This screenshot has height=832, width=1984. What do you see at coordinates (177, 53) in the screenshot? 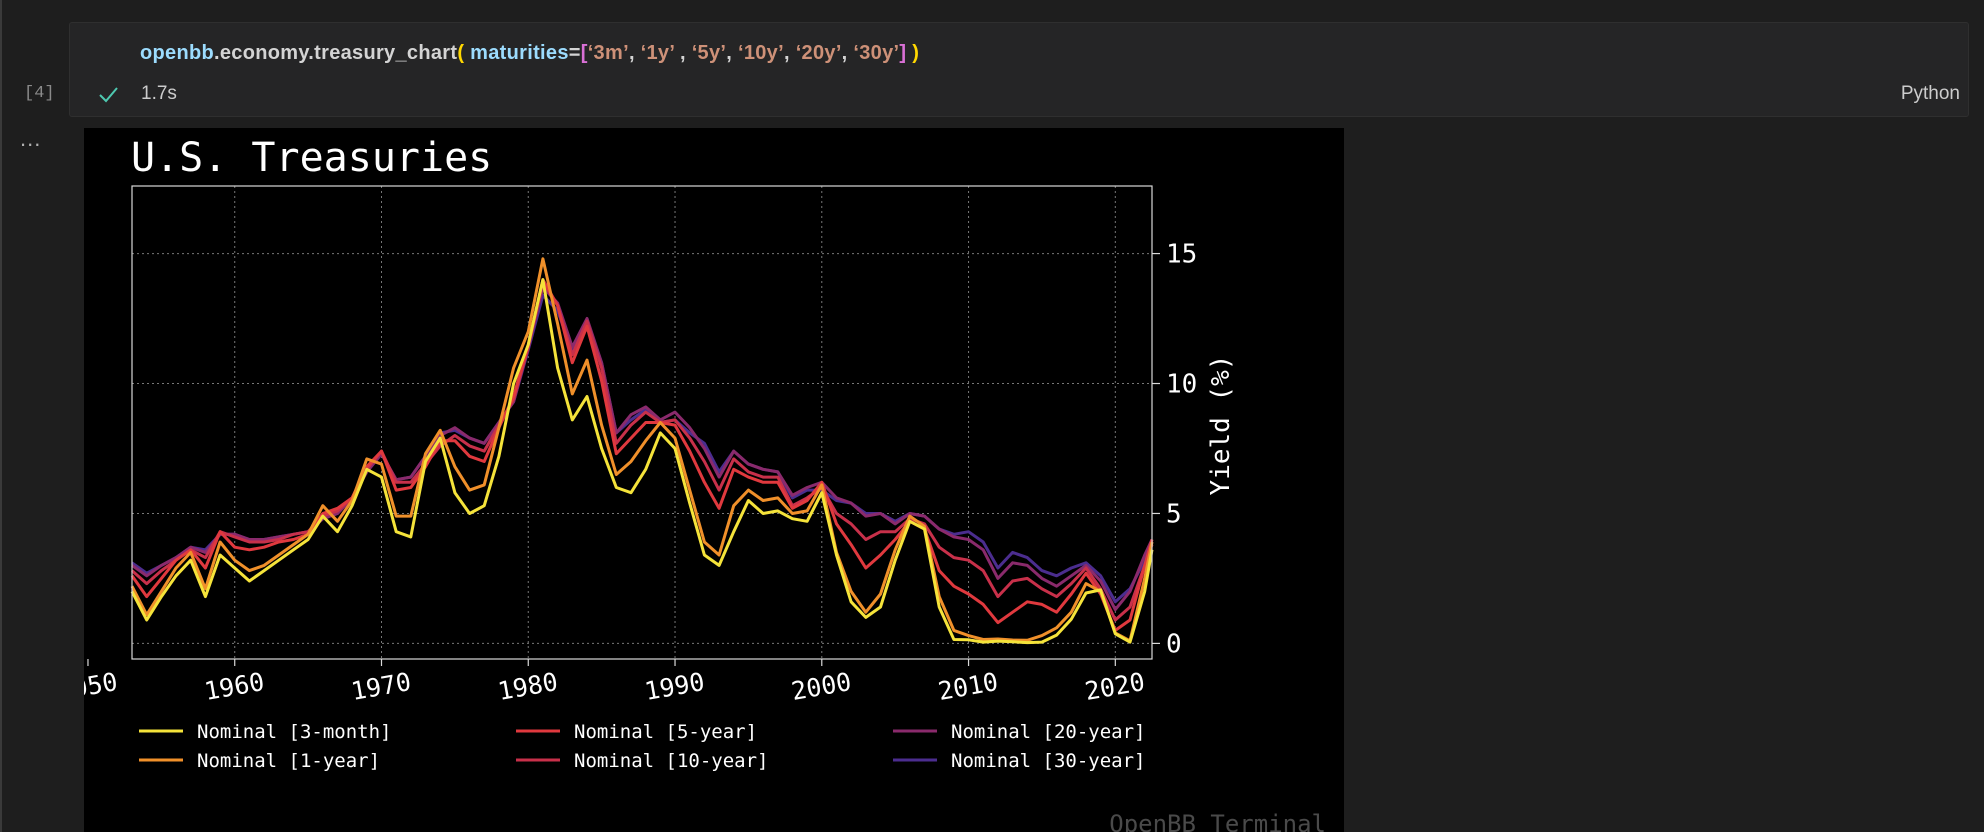
I see `code-module: openbb` at bounding box center [177, 53].